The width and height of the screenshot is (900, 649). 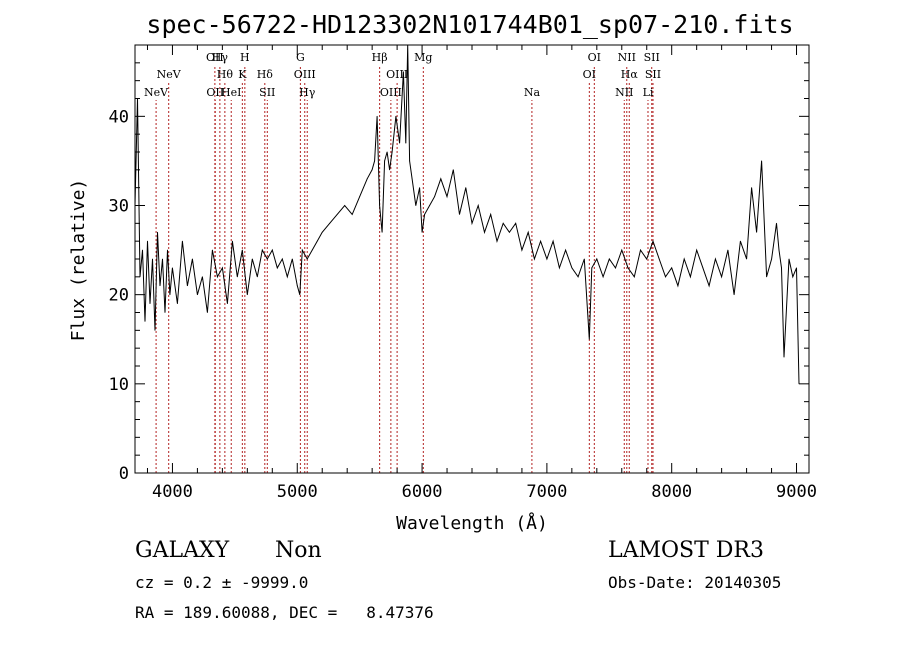 I want to click on x-tick-label: 8000, so click(x=671, y=492).